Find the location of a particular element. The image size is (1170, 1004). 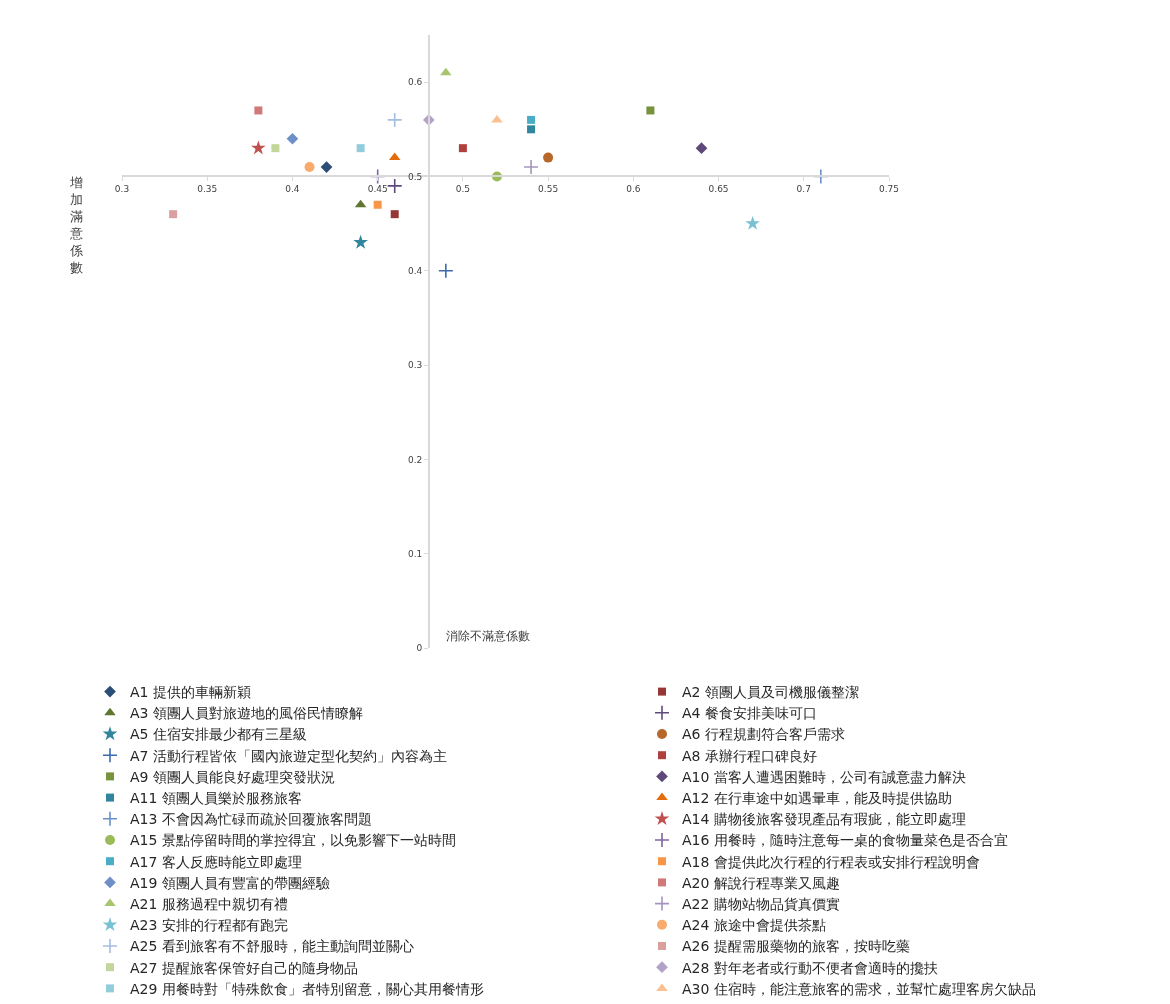

legend-label: A10 當客人遭遇困難時，公司有誠意盡力解決 is located at coordinates (824, 776).